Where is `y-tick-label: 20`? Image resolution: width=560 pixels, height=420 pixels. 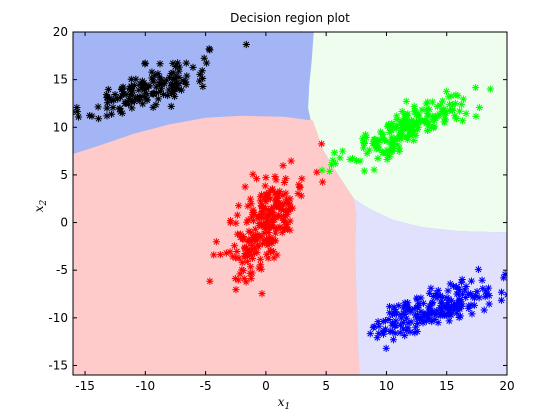
y-tick-label: 20 is located at coordinates (60, 32).